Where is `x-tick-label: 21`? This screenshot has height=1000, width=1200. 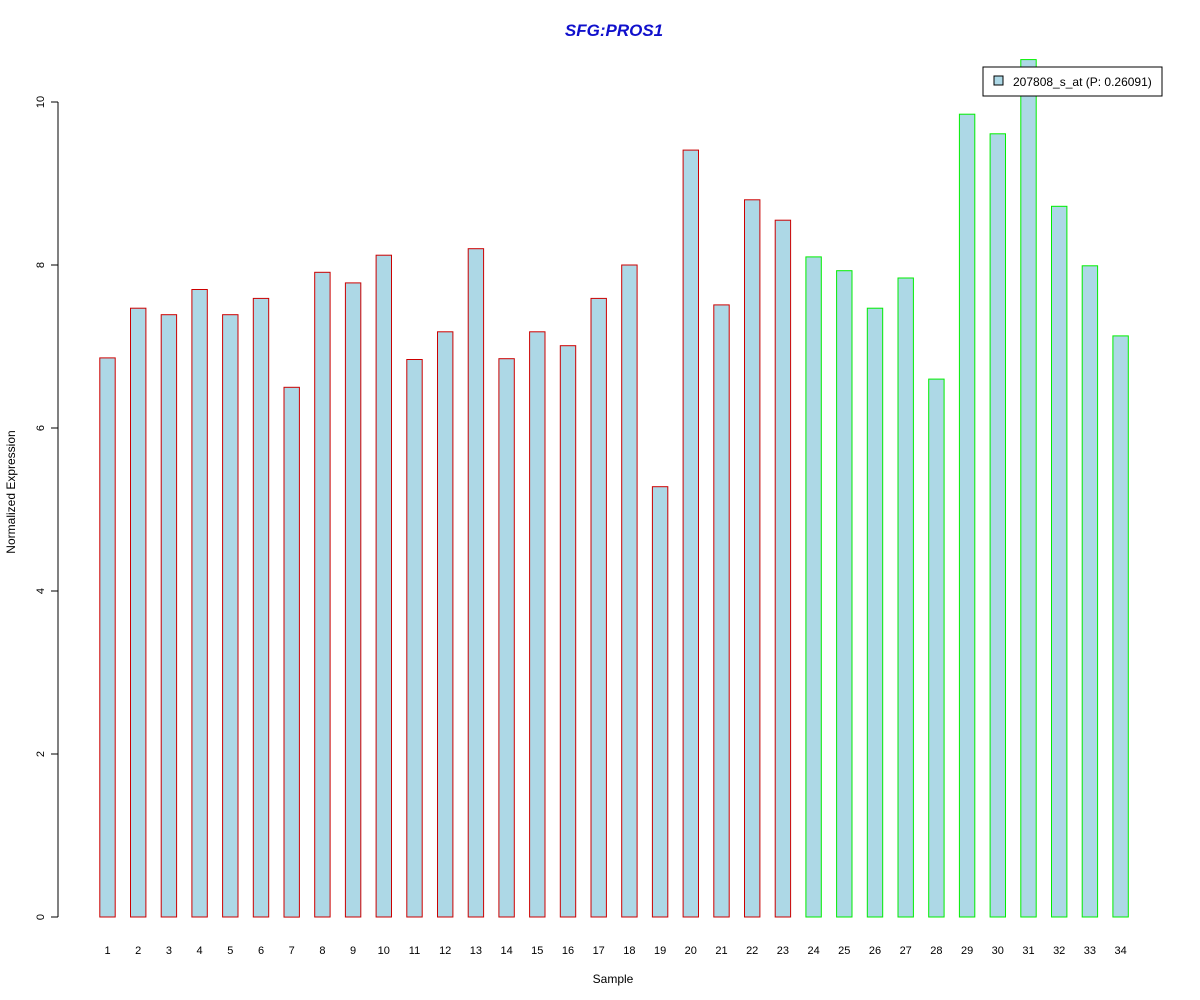 x-tick-label: 21 is located at coordinates (721, 951).